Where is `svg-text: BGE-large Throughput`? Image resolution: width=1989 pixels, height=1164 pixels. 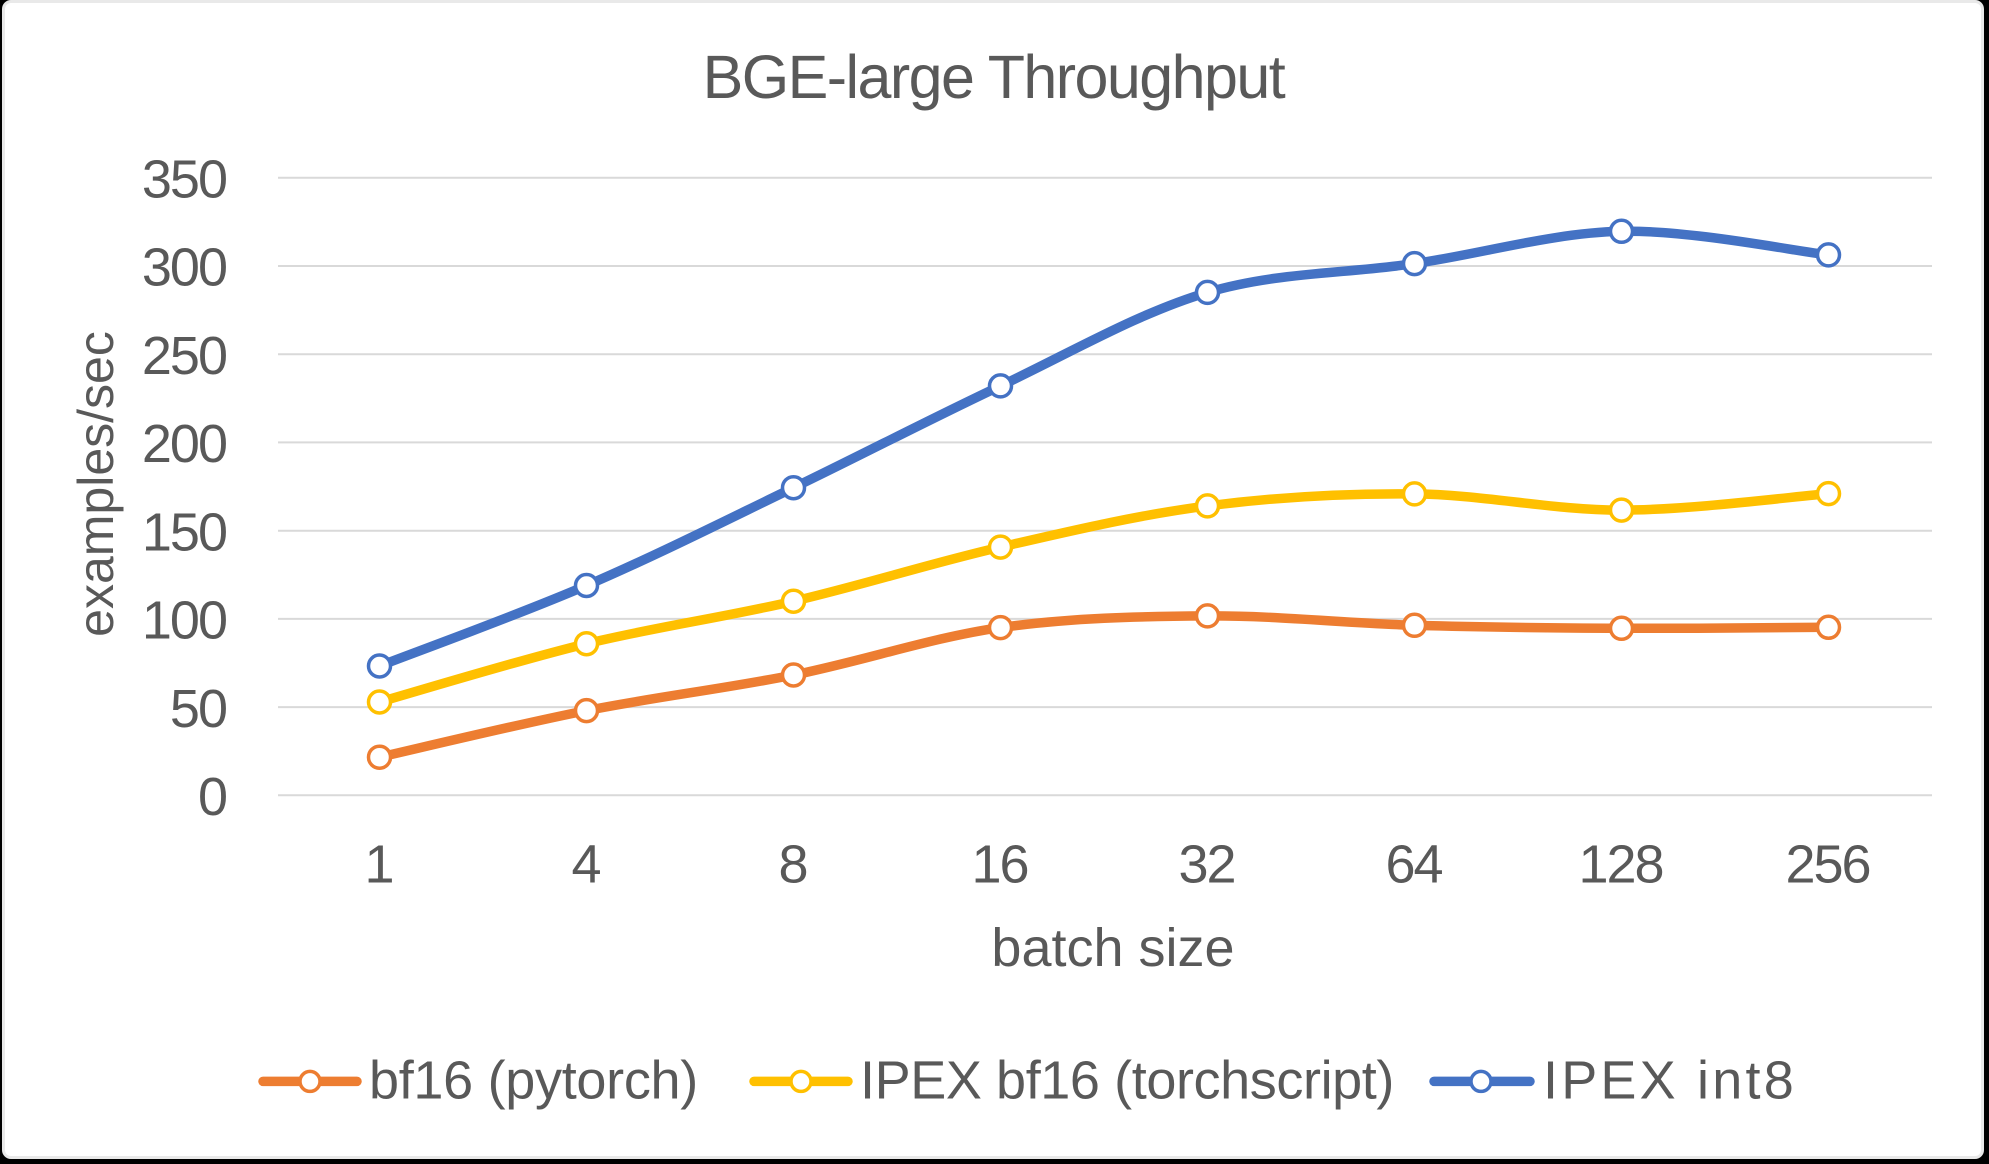 svg-text: BGE-large Throughput is located at coordinates (994, 77).